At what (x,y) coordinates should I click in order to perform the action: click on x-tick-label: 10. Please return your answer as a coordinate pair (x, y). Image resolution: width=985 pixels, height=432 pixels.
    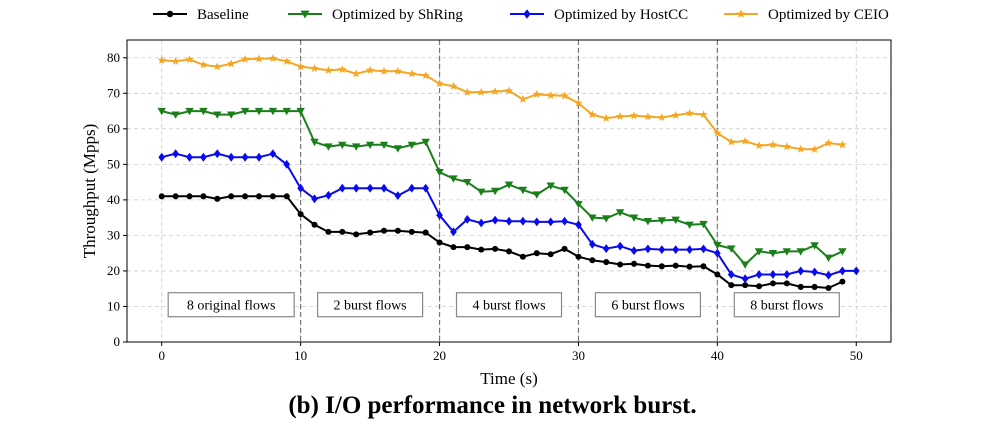
    Looking at the image, I should click on (300, 355).